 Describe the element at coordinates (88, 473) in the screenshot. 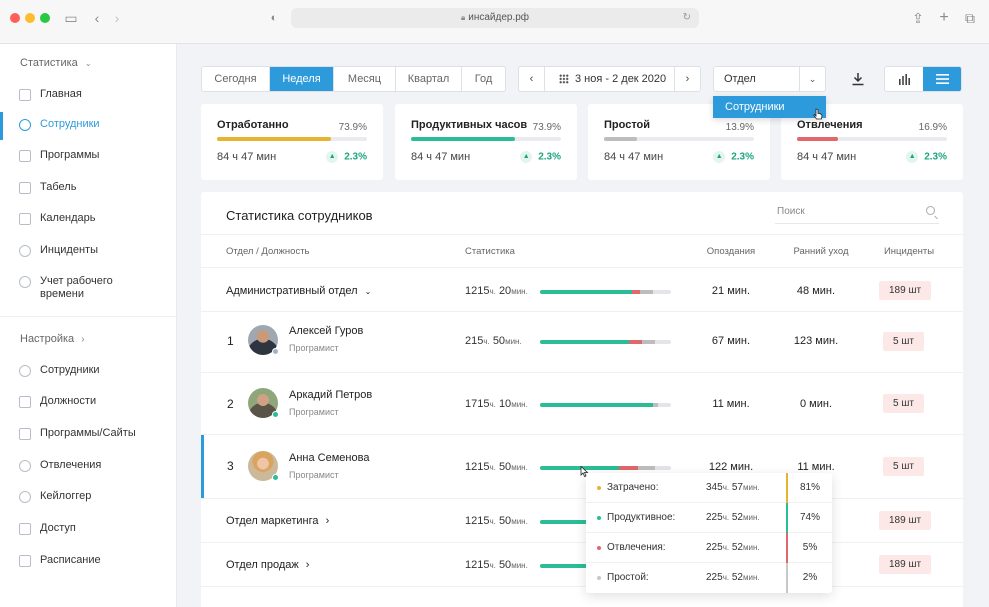

I see `sidebar-item-distractions: Отвлечения` at that location.